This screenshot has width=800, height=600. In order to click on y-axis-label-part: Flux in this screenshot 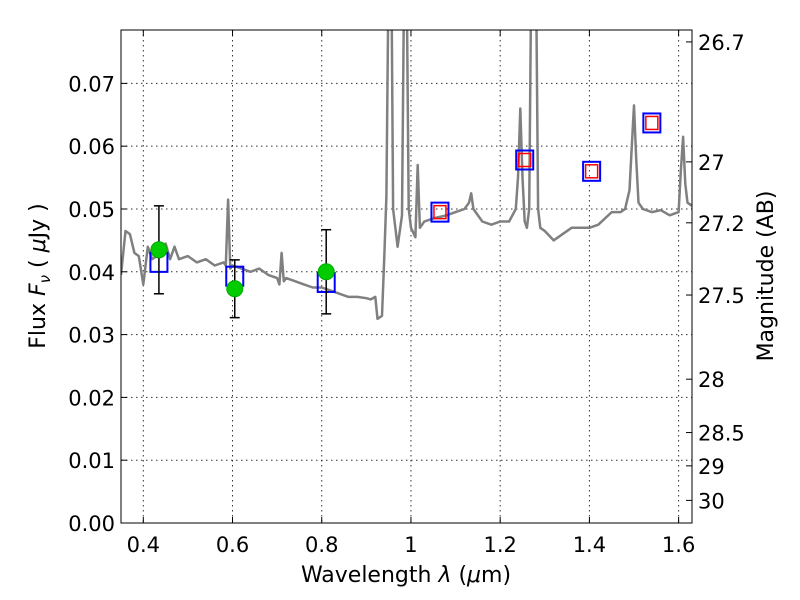, I will do `click(38, 322)`.